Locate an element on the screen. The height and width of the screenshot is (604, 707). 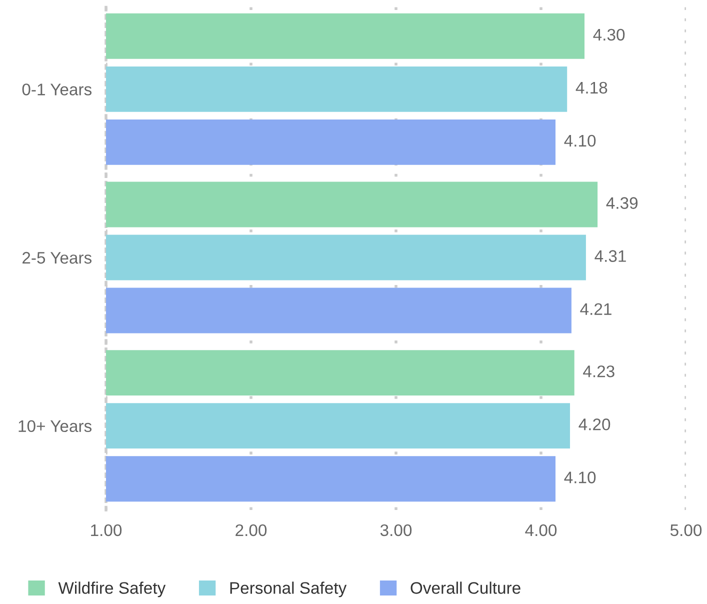
x-tick-label: 4.00 is located at coordinates (541, 530).